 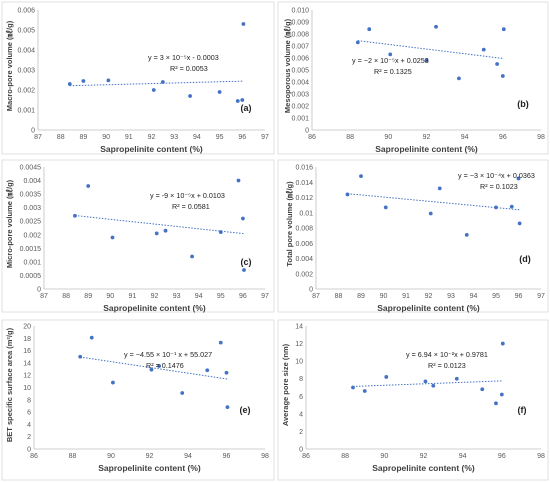 What do you see at coordinates (31, 168) in the screenshot?
I see `y-tick-label: 0.0045` at bounding box center [31, 168].